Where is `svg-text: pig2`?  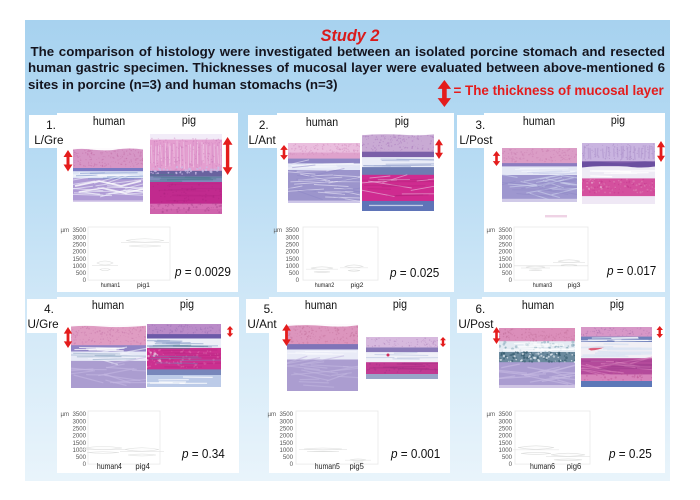 svg-text: pig2 is located at coordinates (357, 285).